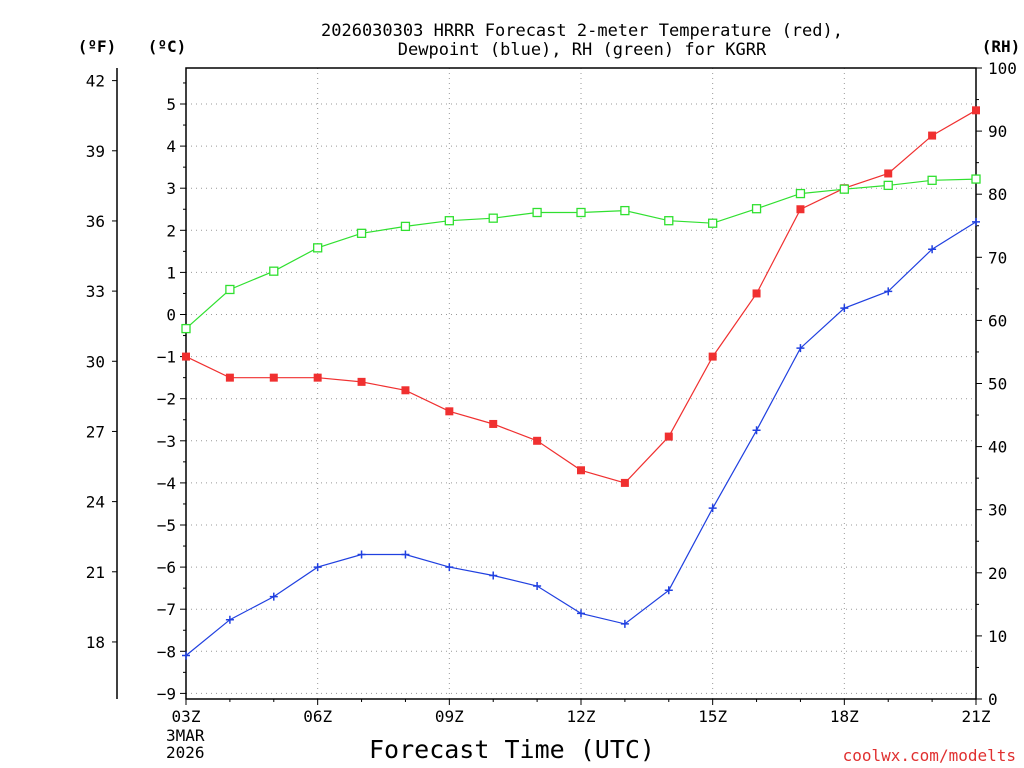  I want to click on rh-tick-label: 20, so click(997, 573).